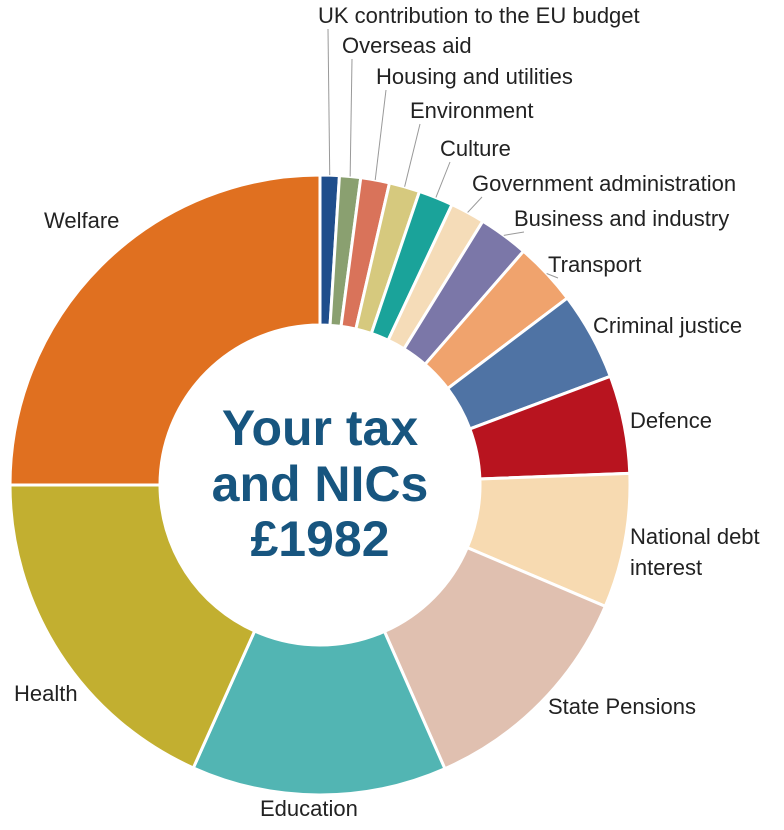 This screenshot has width=784, height=830. Describe the element at coordinates (698, 552) in the screenshot. I see `slice-label: National debt interest` at that location.